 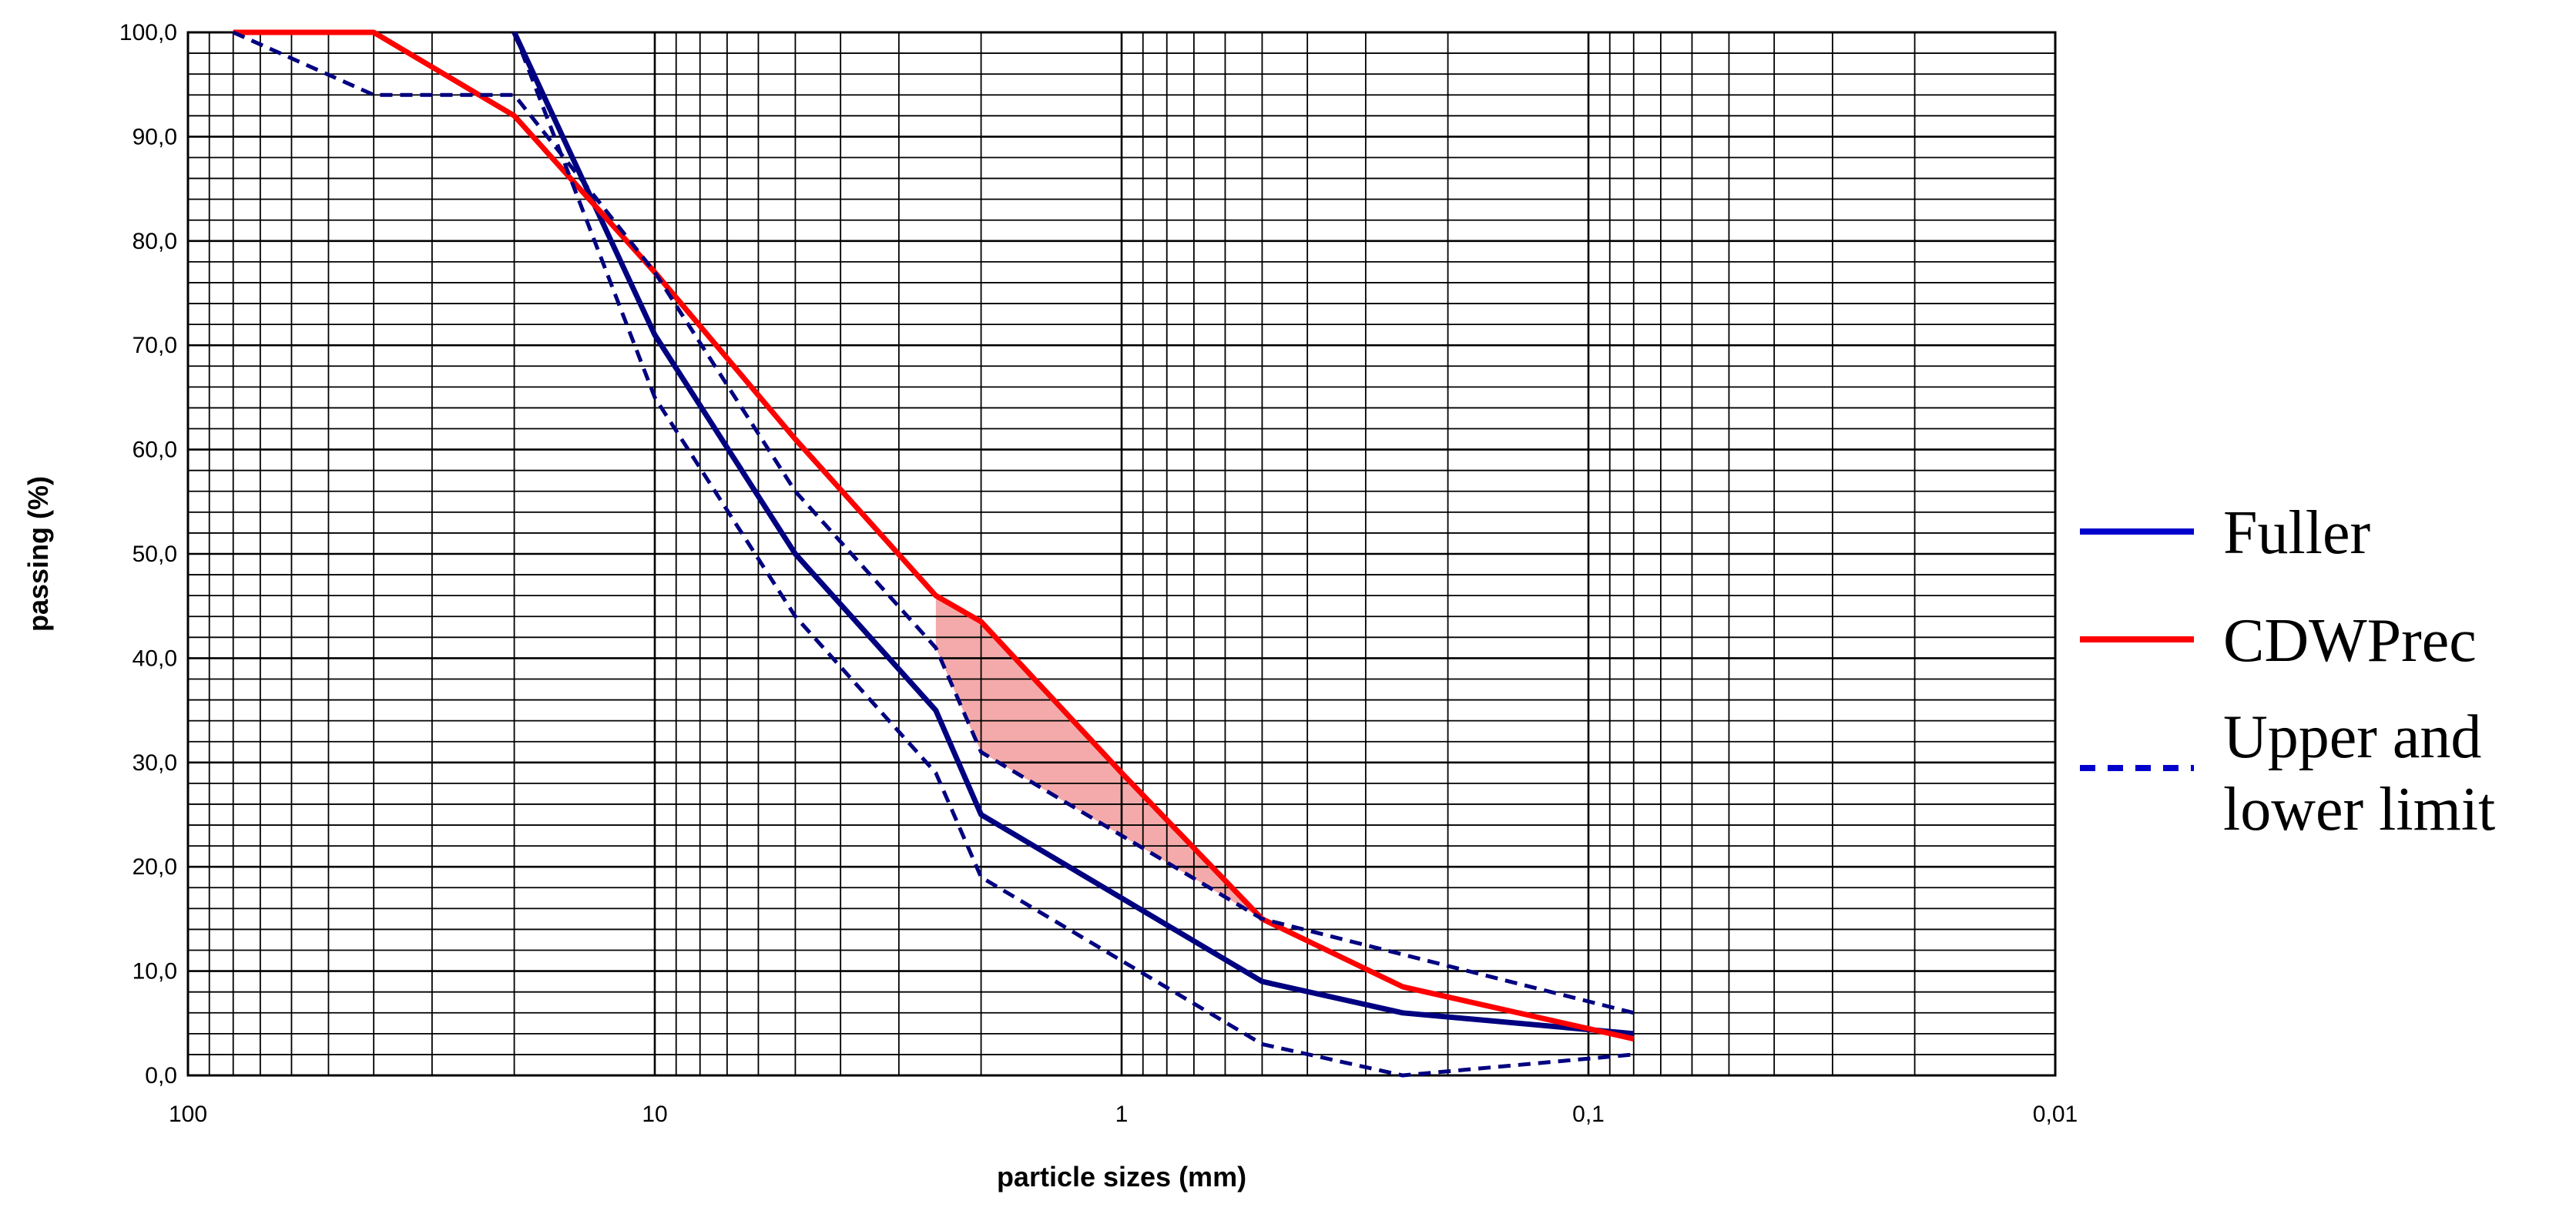 I want to click on y-tick-label: 100,0, so click(x=148, y=32).